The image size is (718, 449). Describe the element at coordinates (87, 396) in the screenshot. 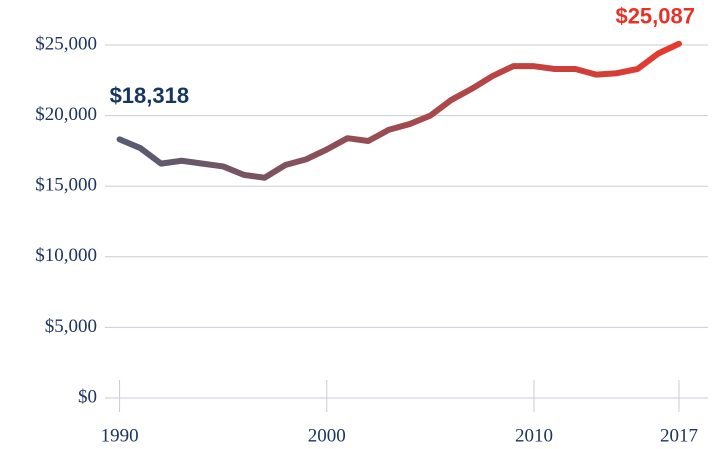

I see `y-tick-label: $0` at that location.